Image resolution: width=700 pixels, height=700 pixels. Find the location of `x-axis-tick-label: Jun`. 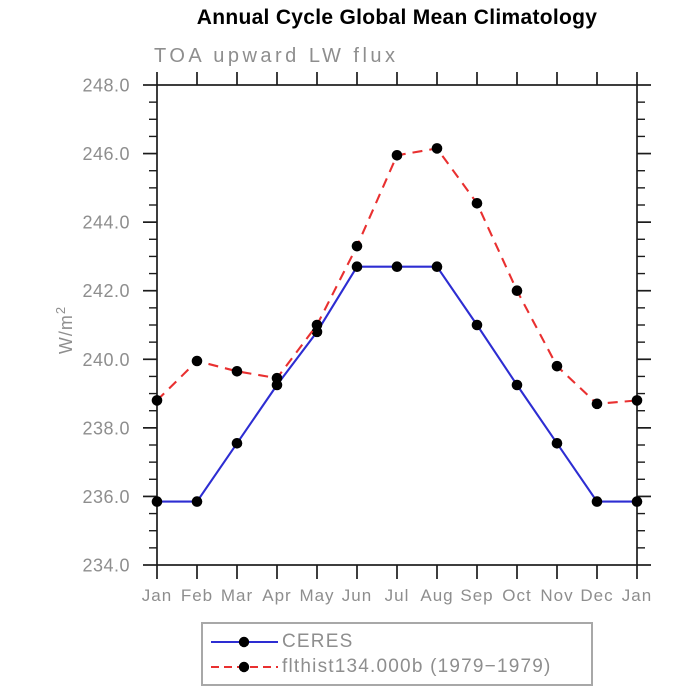

x-axis-tick-label: Jun is located at coordinates (357, 595).